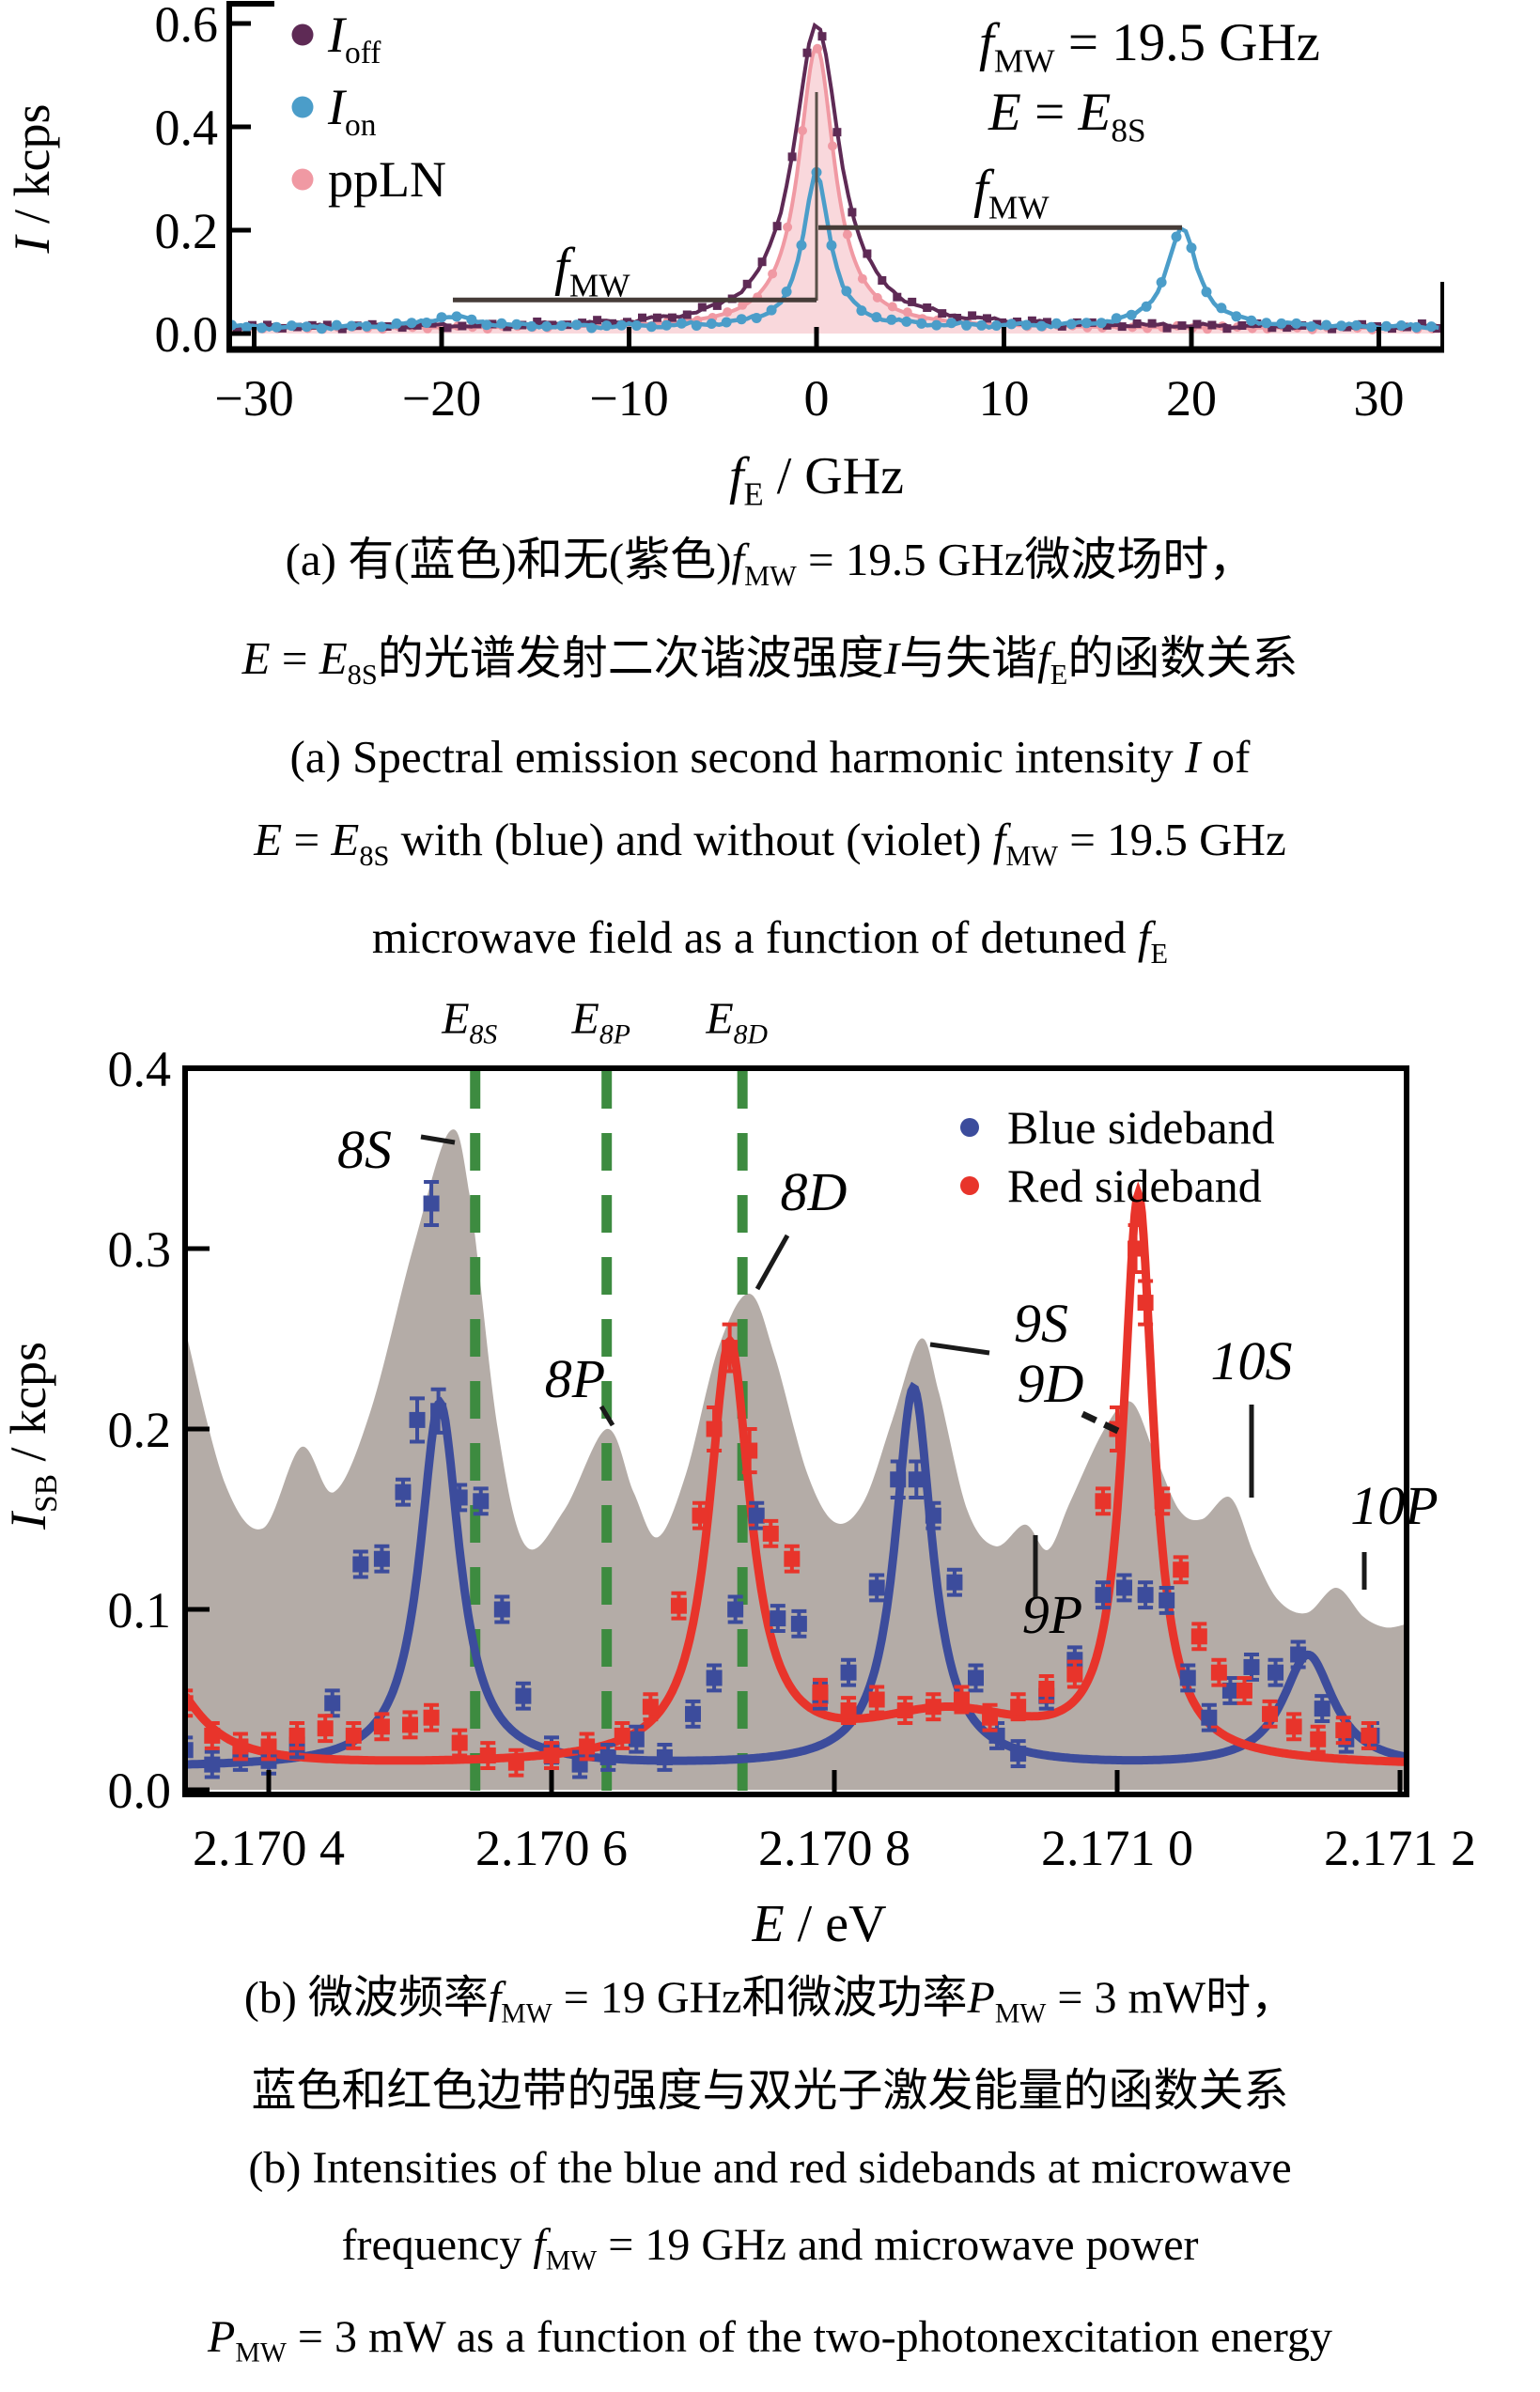 Image resolution: width=1540 pixels, height=2392 pixels. What do you see at coordinates (140, 1430) in the screenshot?
I see `panel-b-y-tick-label: 0.2` at bounding box center [140, 1430].